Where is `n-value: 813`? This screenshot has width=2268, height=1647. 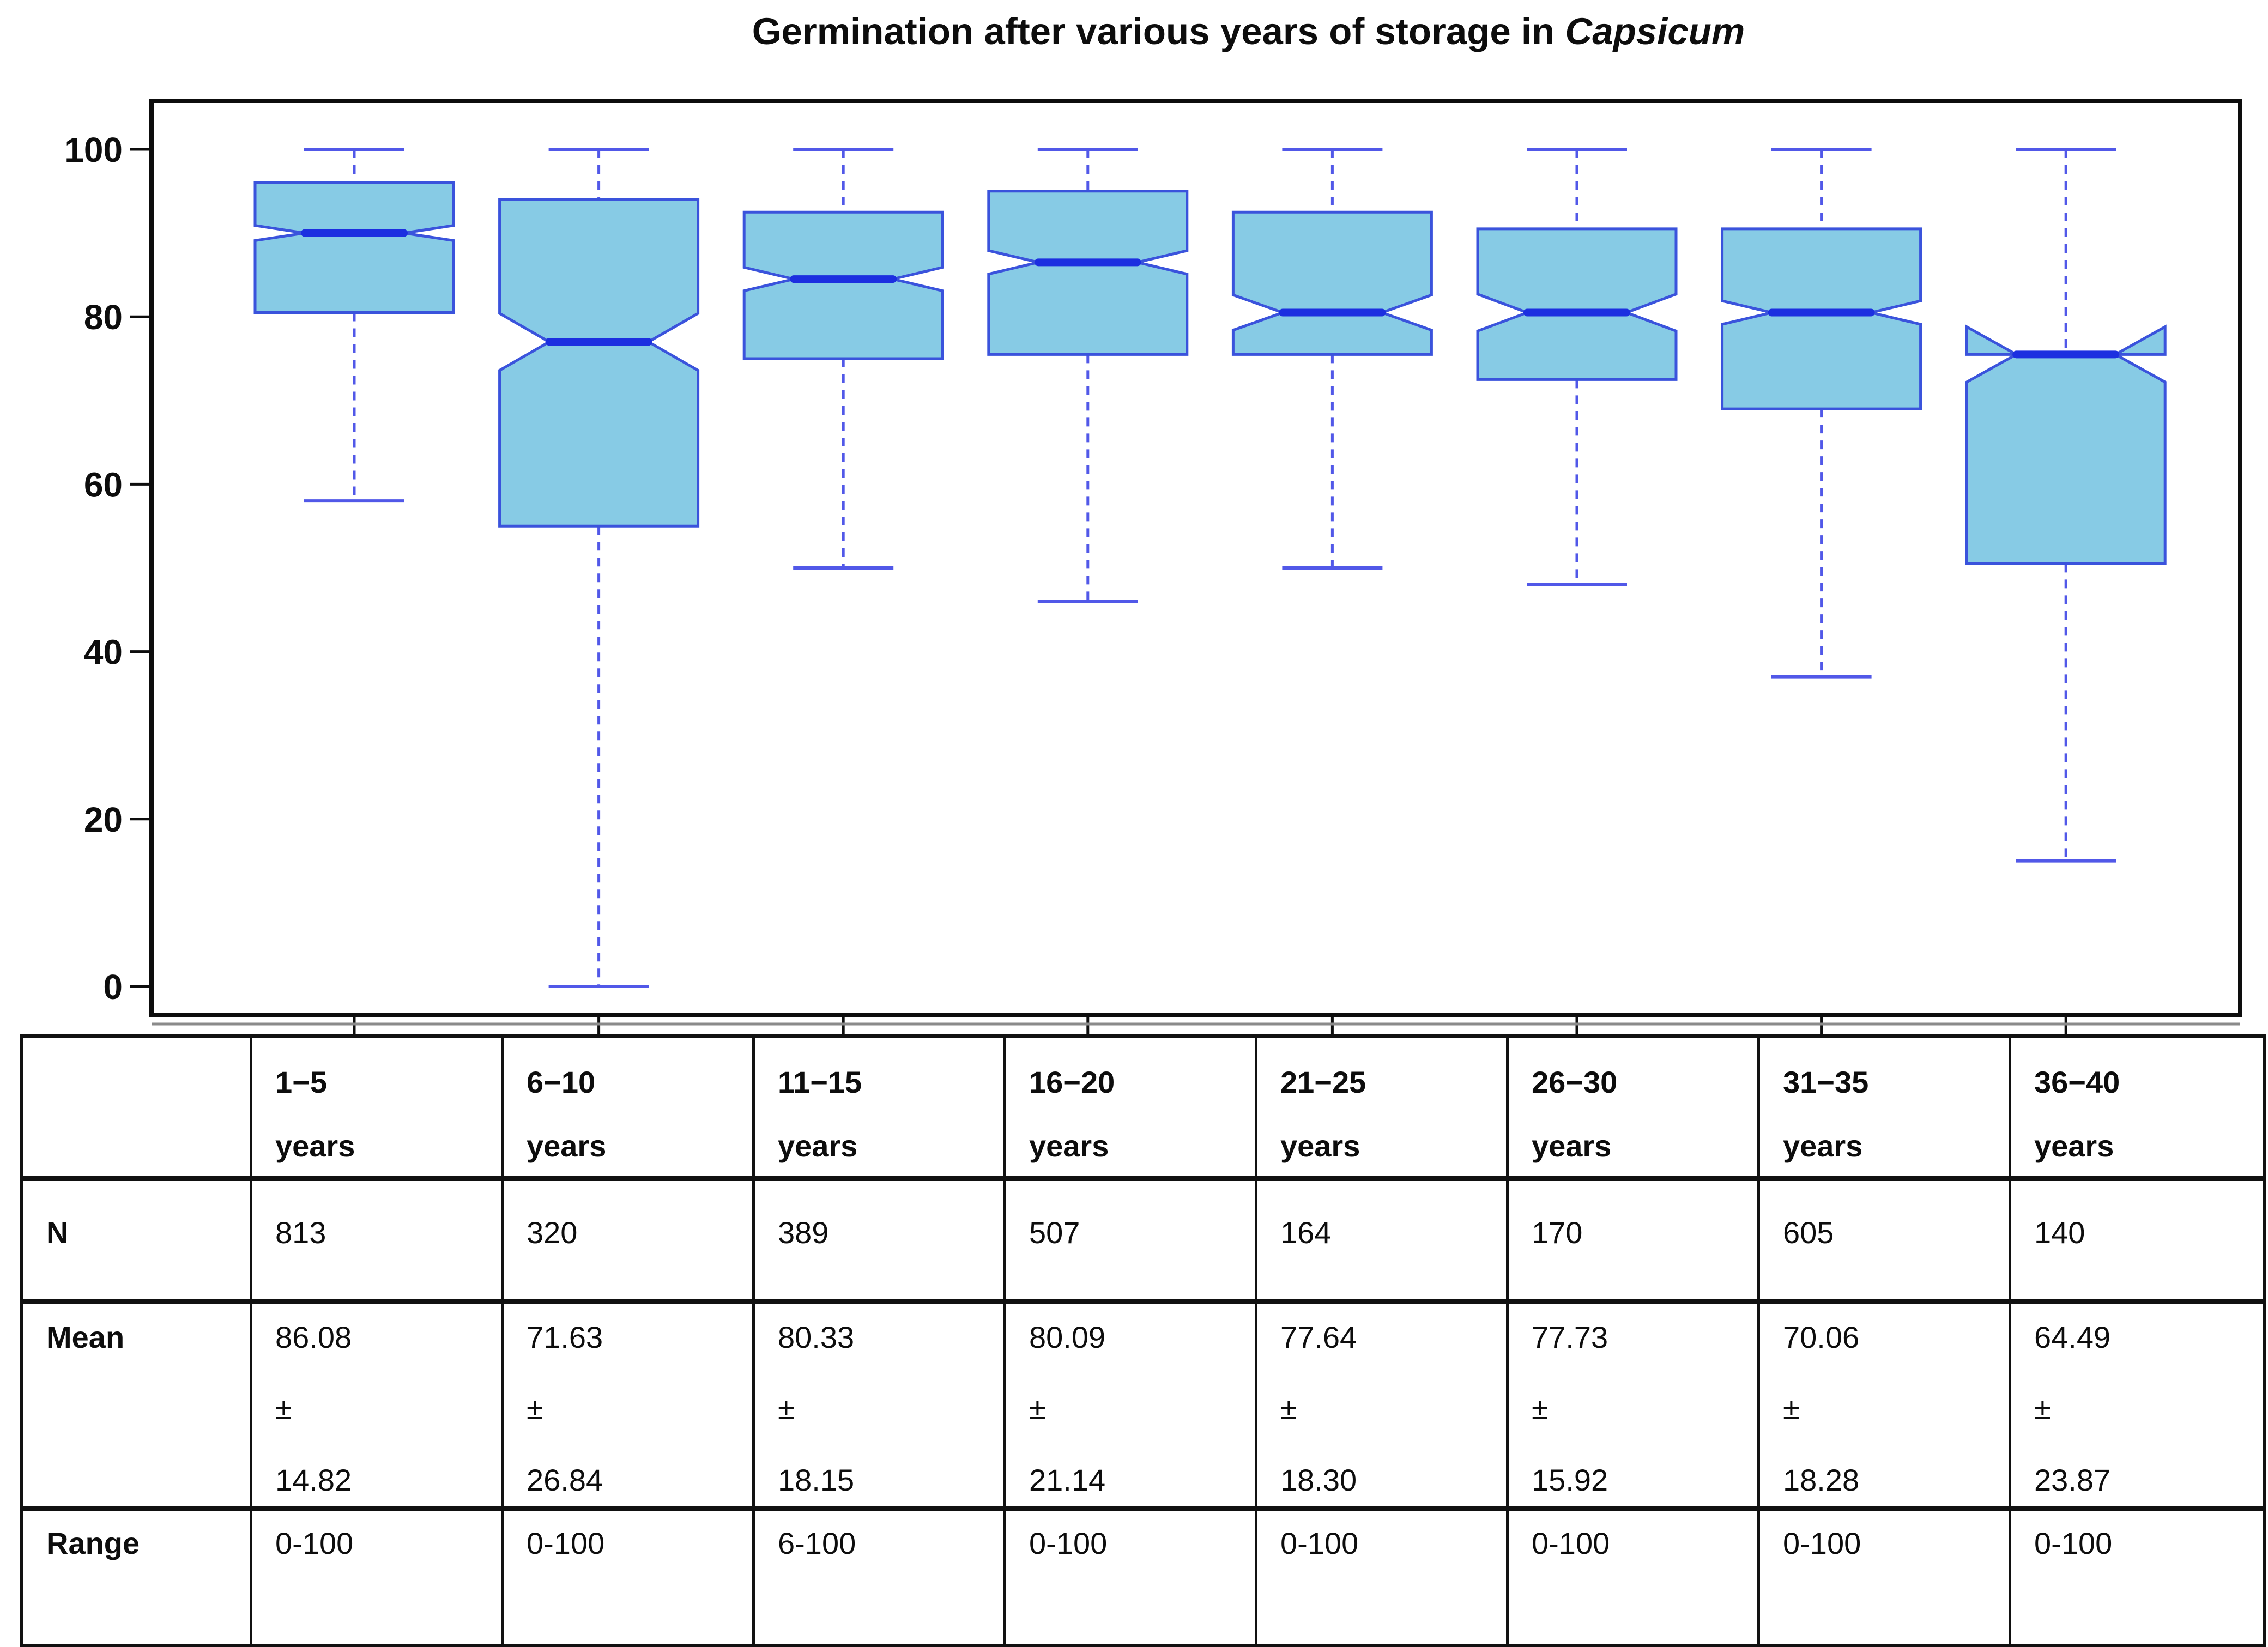 n-value: 813 is located at coordinates (378, 1242).